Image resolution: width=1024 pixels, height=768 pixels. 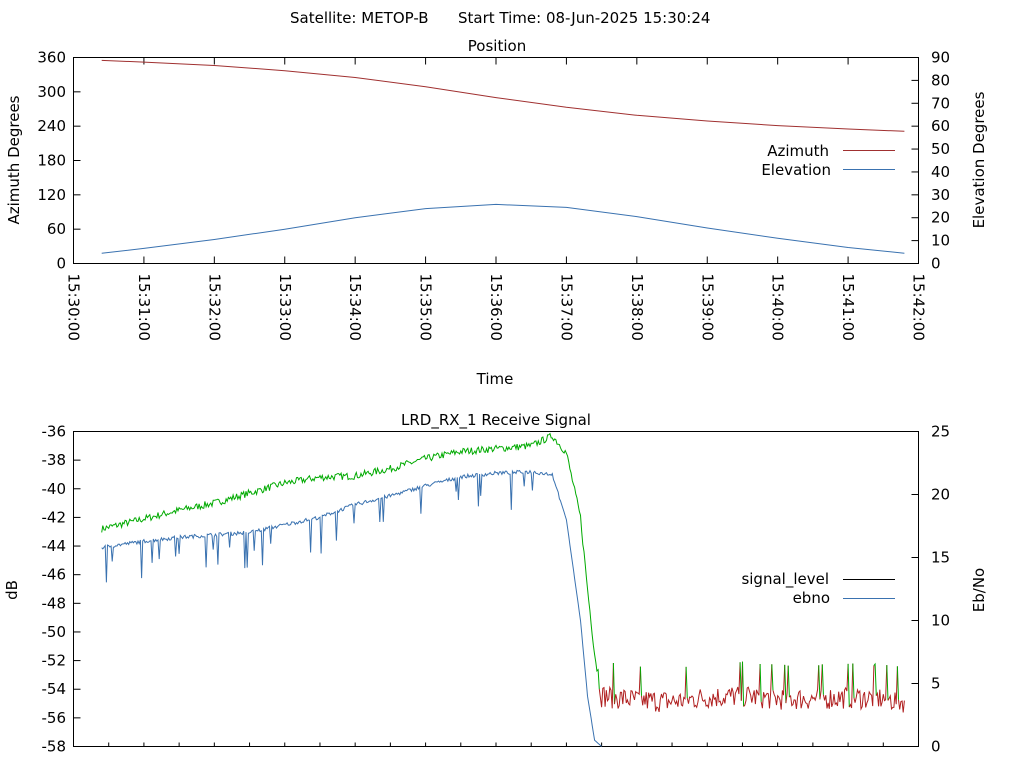 I want to click on signal-y-tick-label: -40, so click(x=54, y=489).